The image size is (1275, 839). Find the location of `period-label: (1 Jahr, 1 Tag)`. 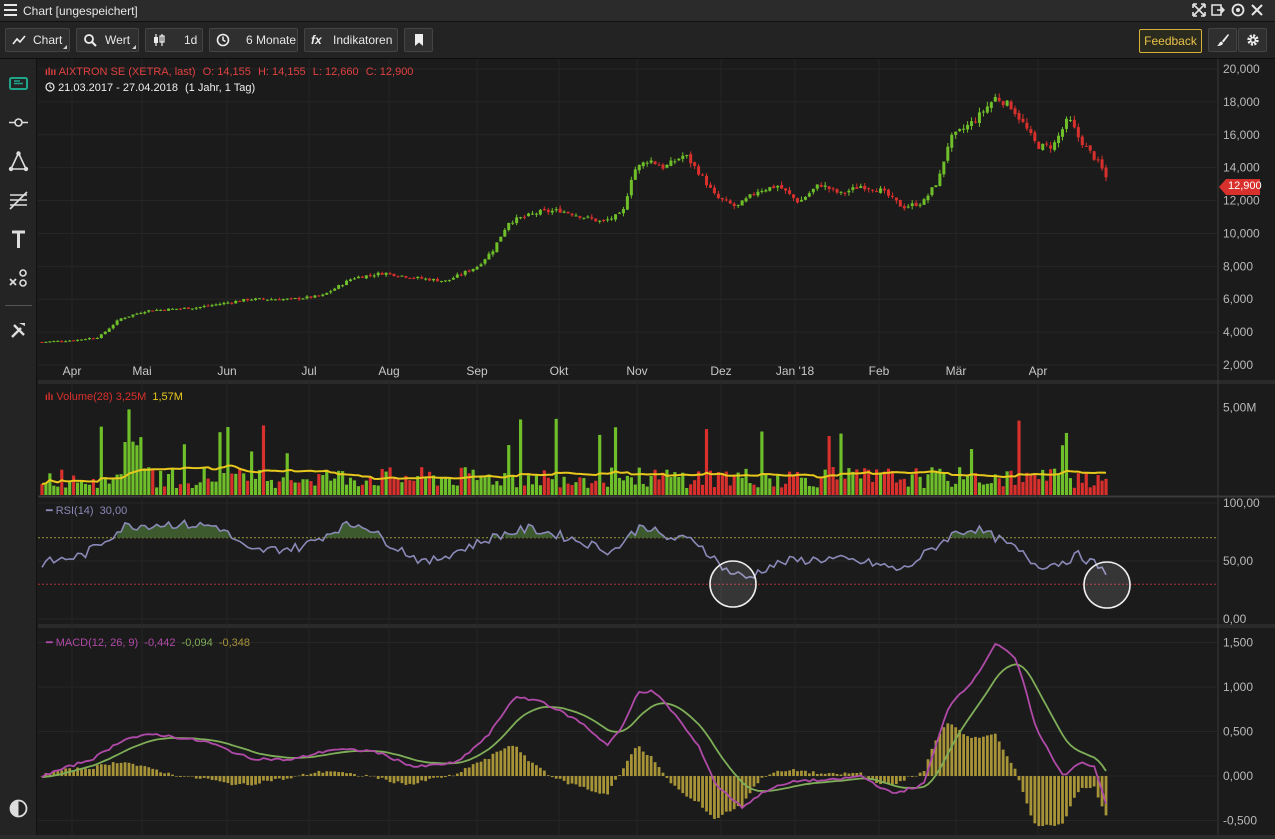

period-label: (1 Jahr, 1 Tag) is located at coordinates (220, 88).